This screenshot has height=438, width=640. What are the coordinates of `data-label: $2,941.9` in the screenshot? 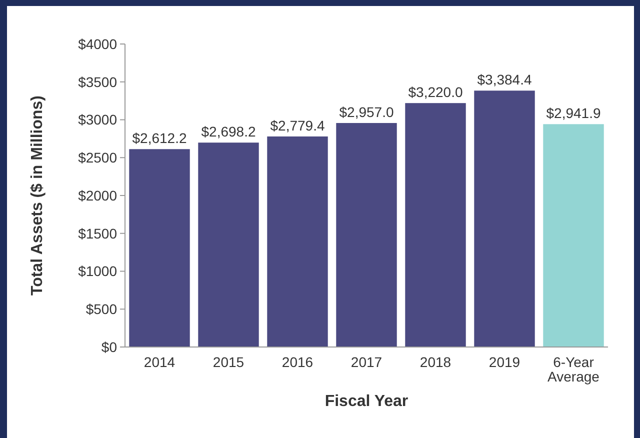 It's located at (573, 113).